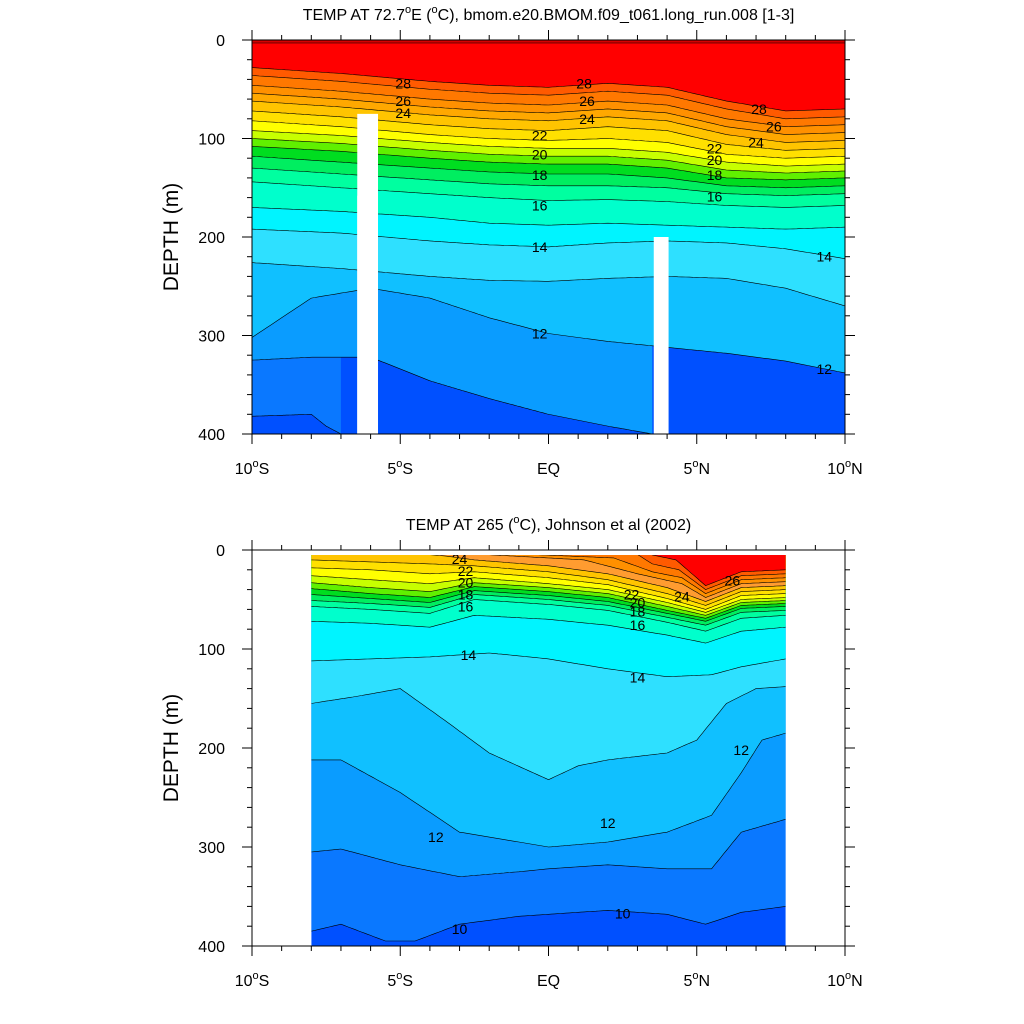  I want to click on y-tick-label: 0, so click(220, 41).